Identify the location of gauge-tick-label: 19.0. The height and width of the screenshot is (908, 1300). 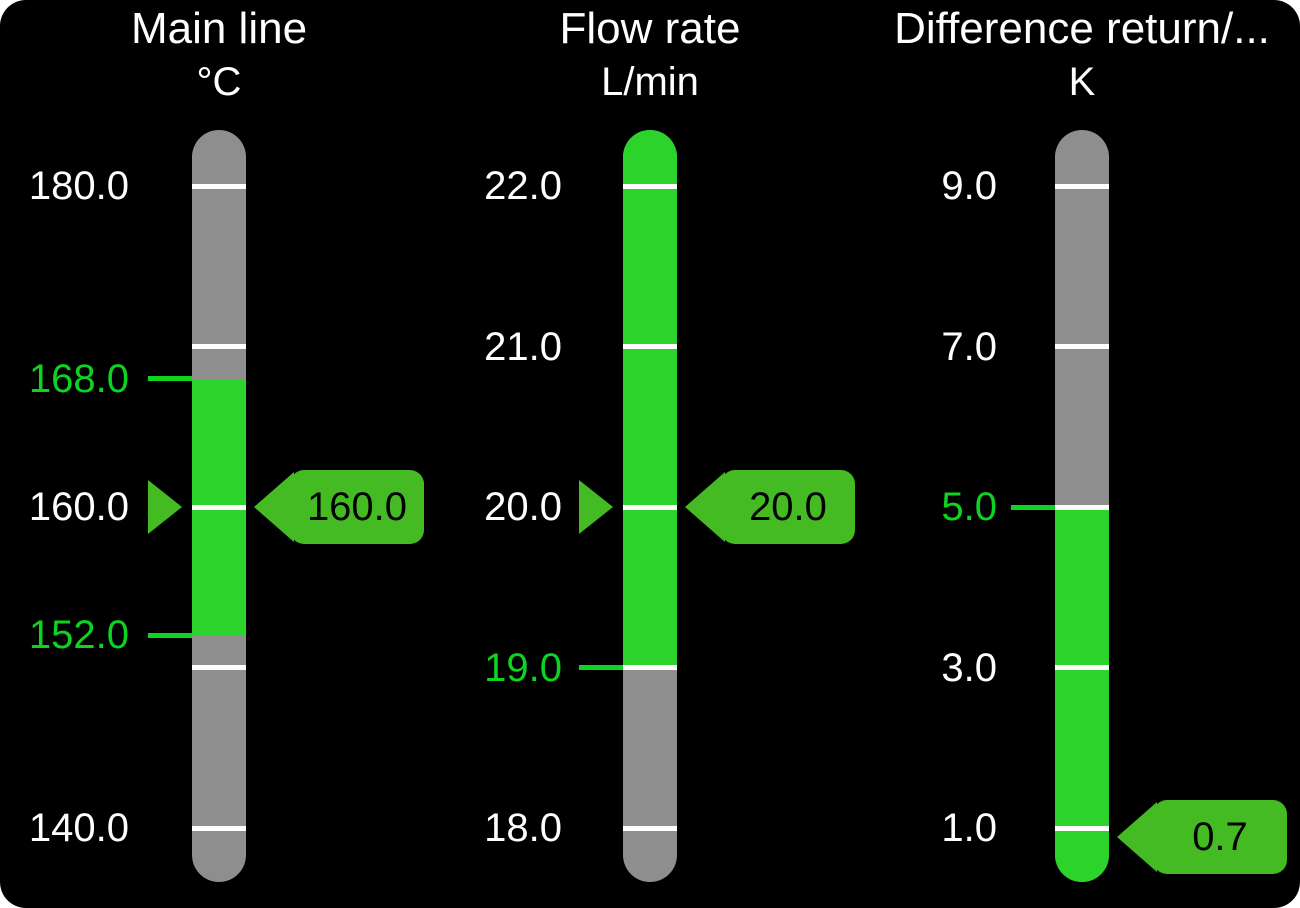
(523, 667).